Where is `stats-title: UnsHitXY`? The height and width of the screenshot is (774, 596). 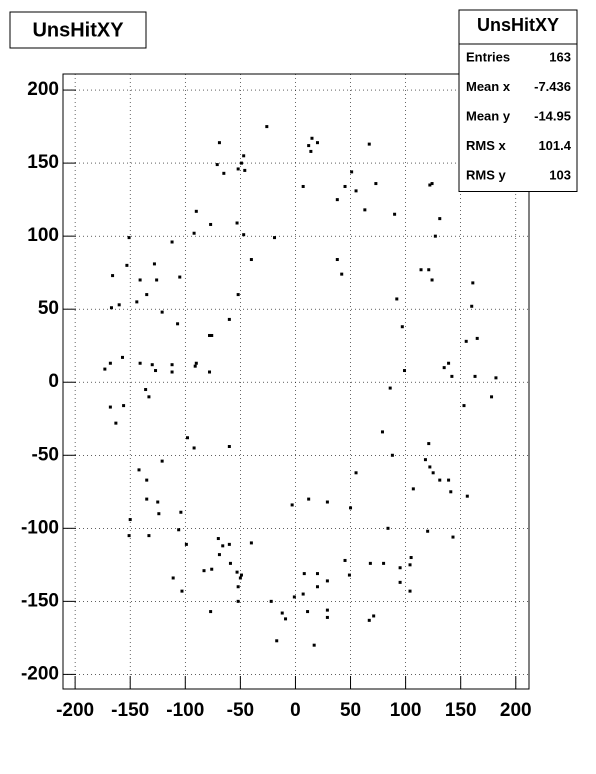
stats-title: UnsHitXY is located at coordinates (518, 25).